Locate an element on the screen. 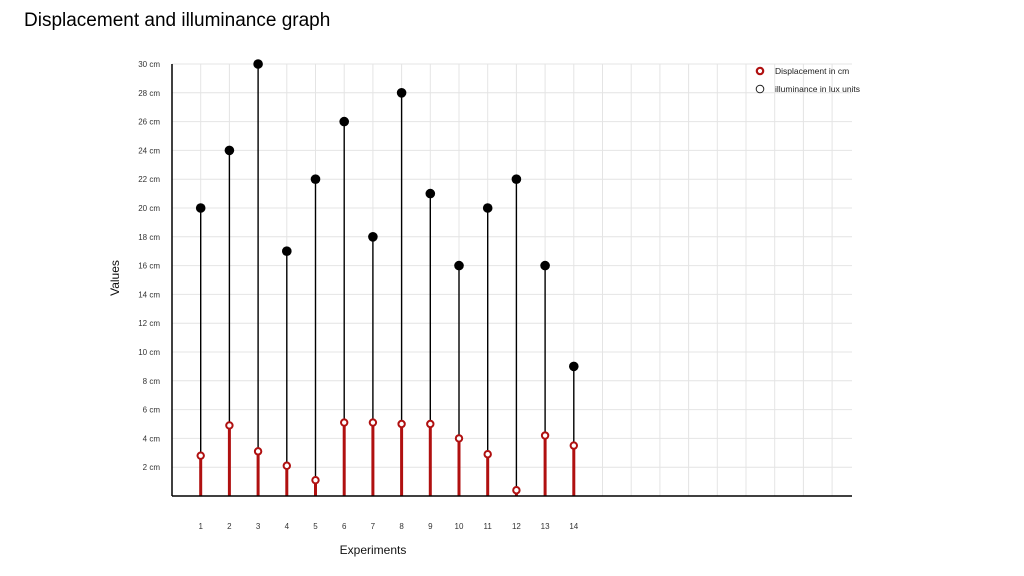  legend-label-displacement: Displacement in cm is located at coordinates (812, 71).